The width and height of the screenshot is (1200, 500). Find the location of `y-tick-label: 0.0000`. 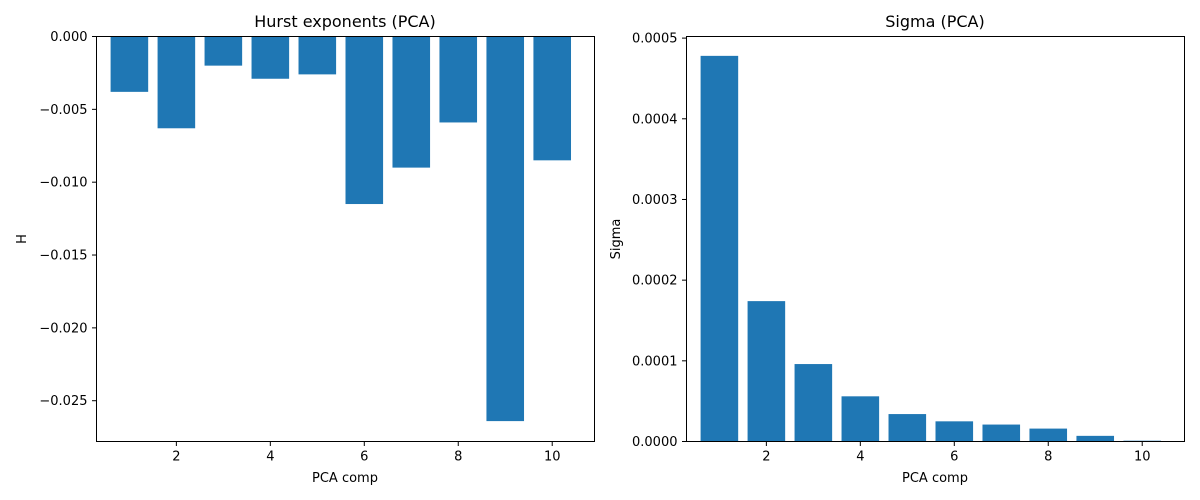

y-tick-label: 0.0000 is located at coordinates (655, 442).